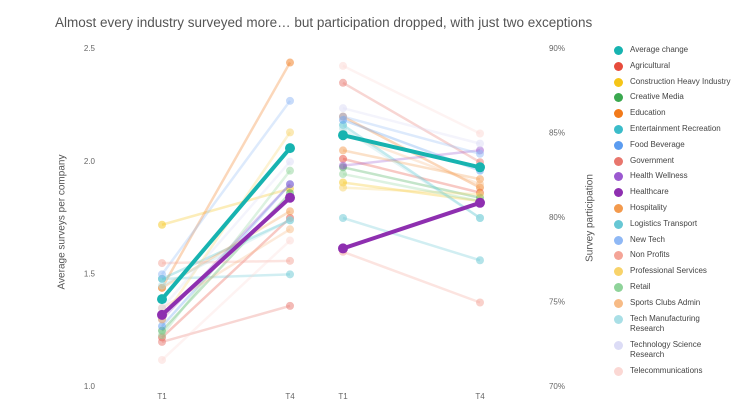 The height and width of the screenshot is (417, 750). I want to click on legend-label: Agricultural, so click(650, 65).